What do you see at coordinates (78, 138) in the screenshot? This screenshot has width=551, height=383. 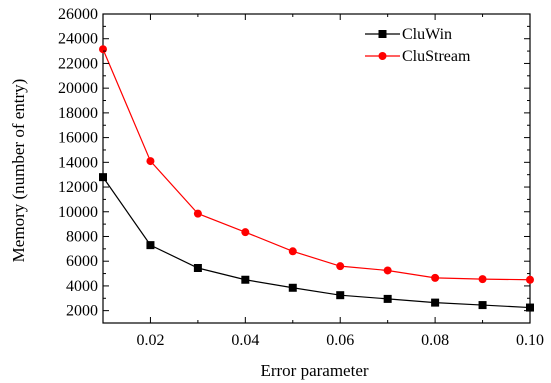 I see `y-tick-label: 16000` at bounding box center [78, 138].